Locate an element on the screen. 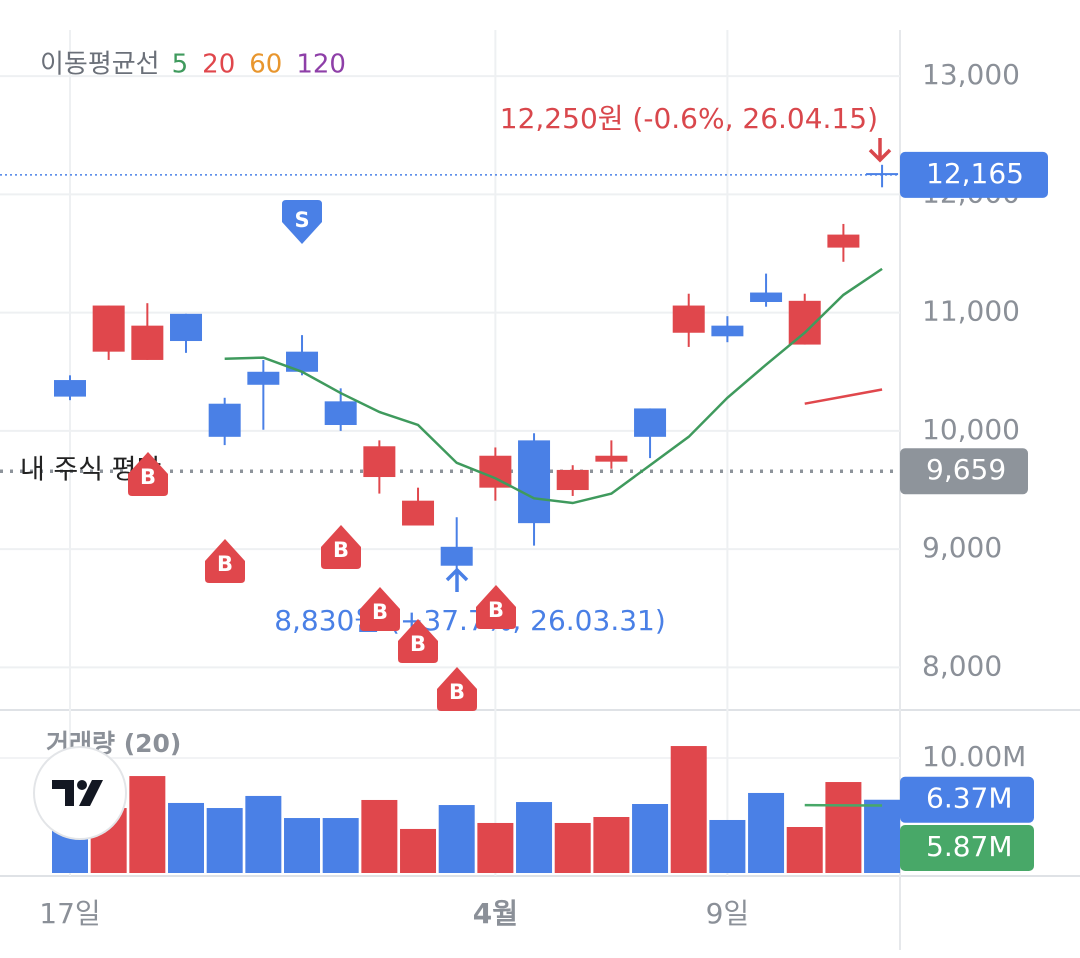 This screenshot has width=1080, height=958. high-annotation: 12,250원 (-0.6%, 26.04.15) is located at coordinates (689, 118).